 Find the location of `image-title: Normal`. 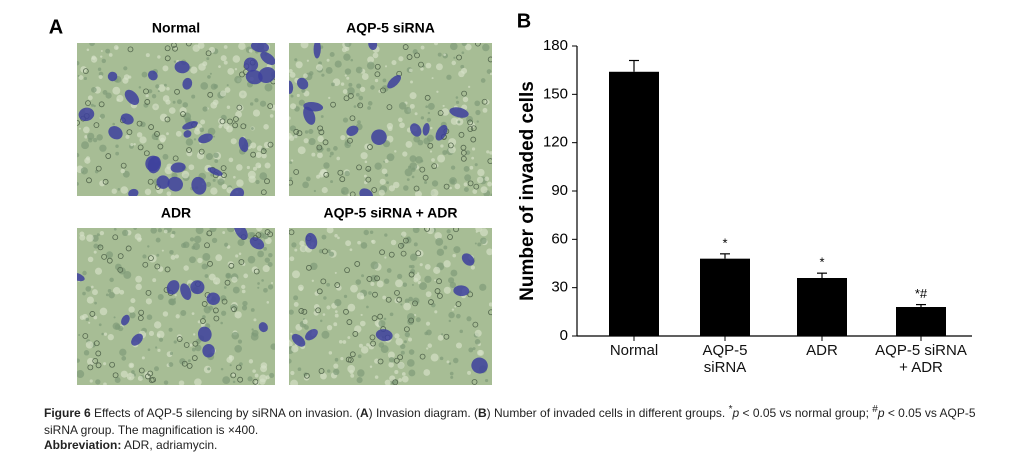

image-title: Normal is located at coordinates (176, 28).